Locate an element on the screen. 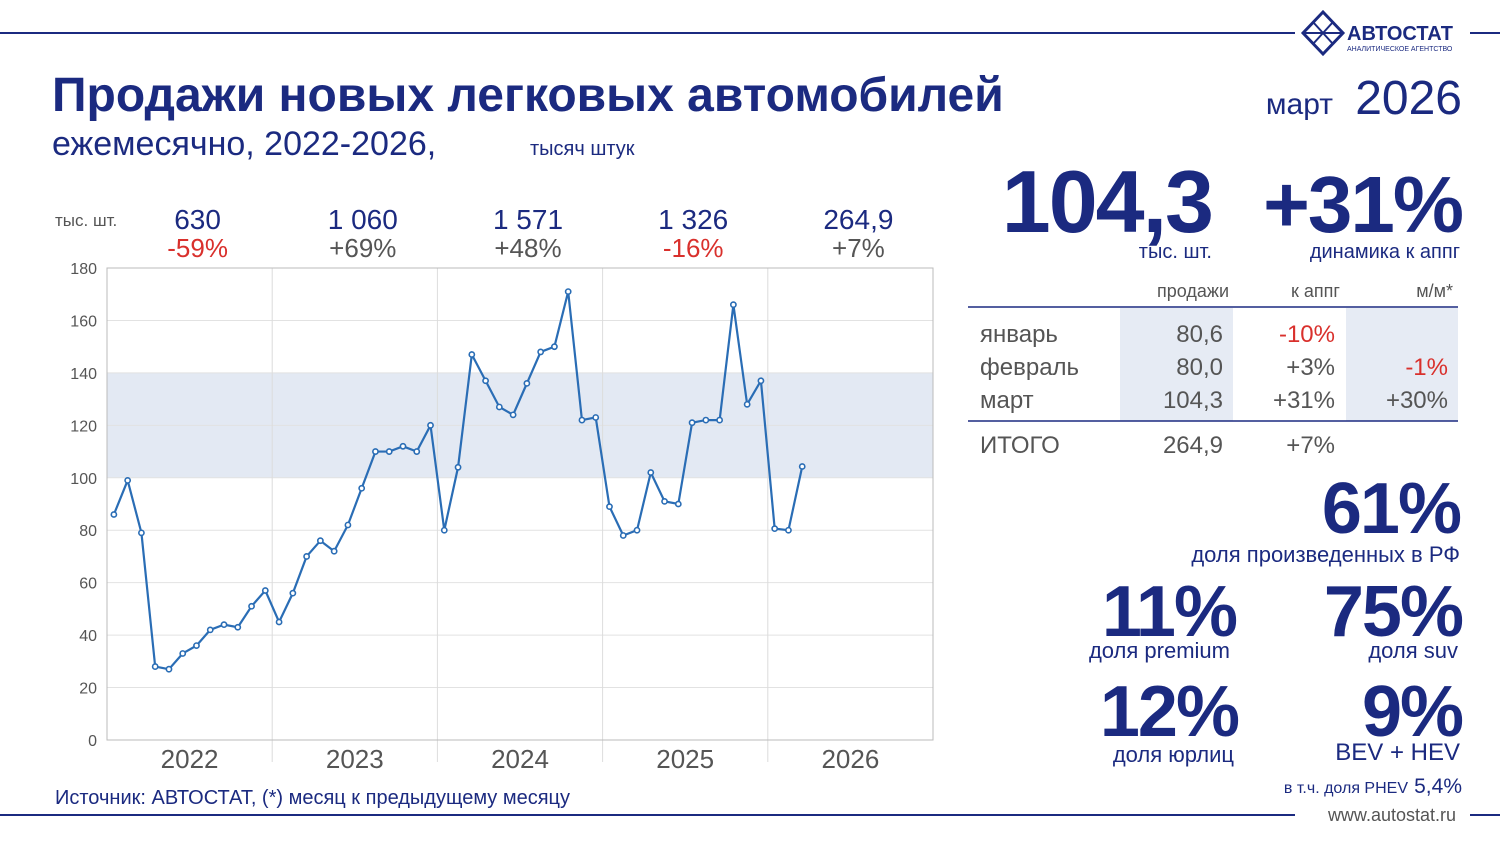 The height and width of the screenshot is (843, 1500). annual-change: +7% is located at coordinates (858, 248).